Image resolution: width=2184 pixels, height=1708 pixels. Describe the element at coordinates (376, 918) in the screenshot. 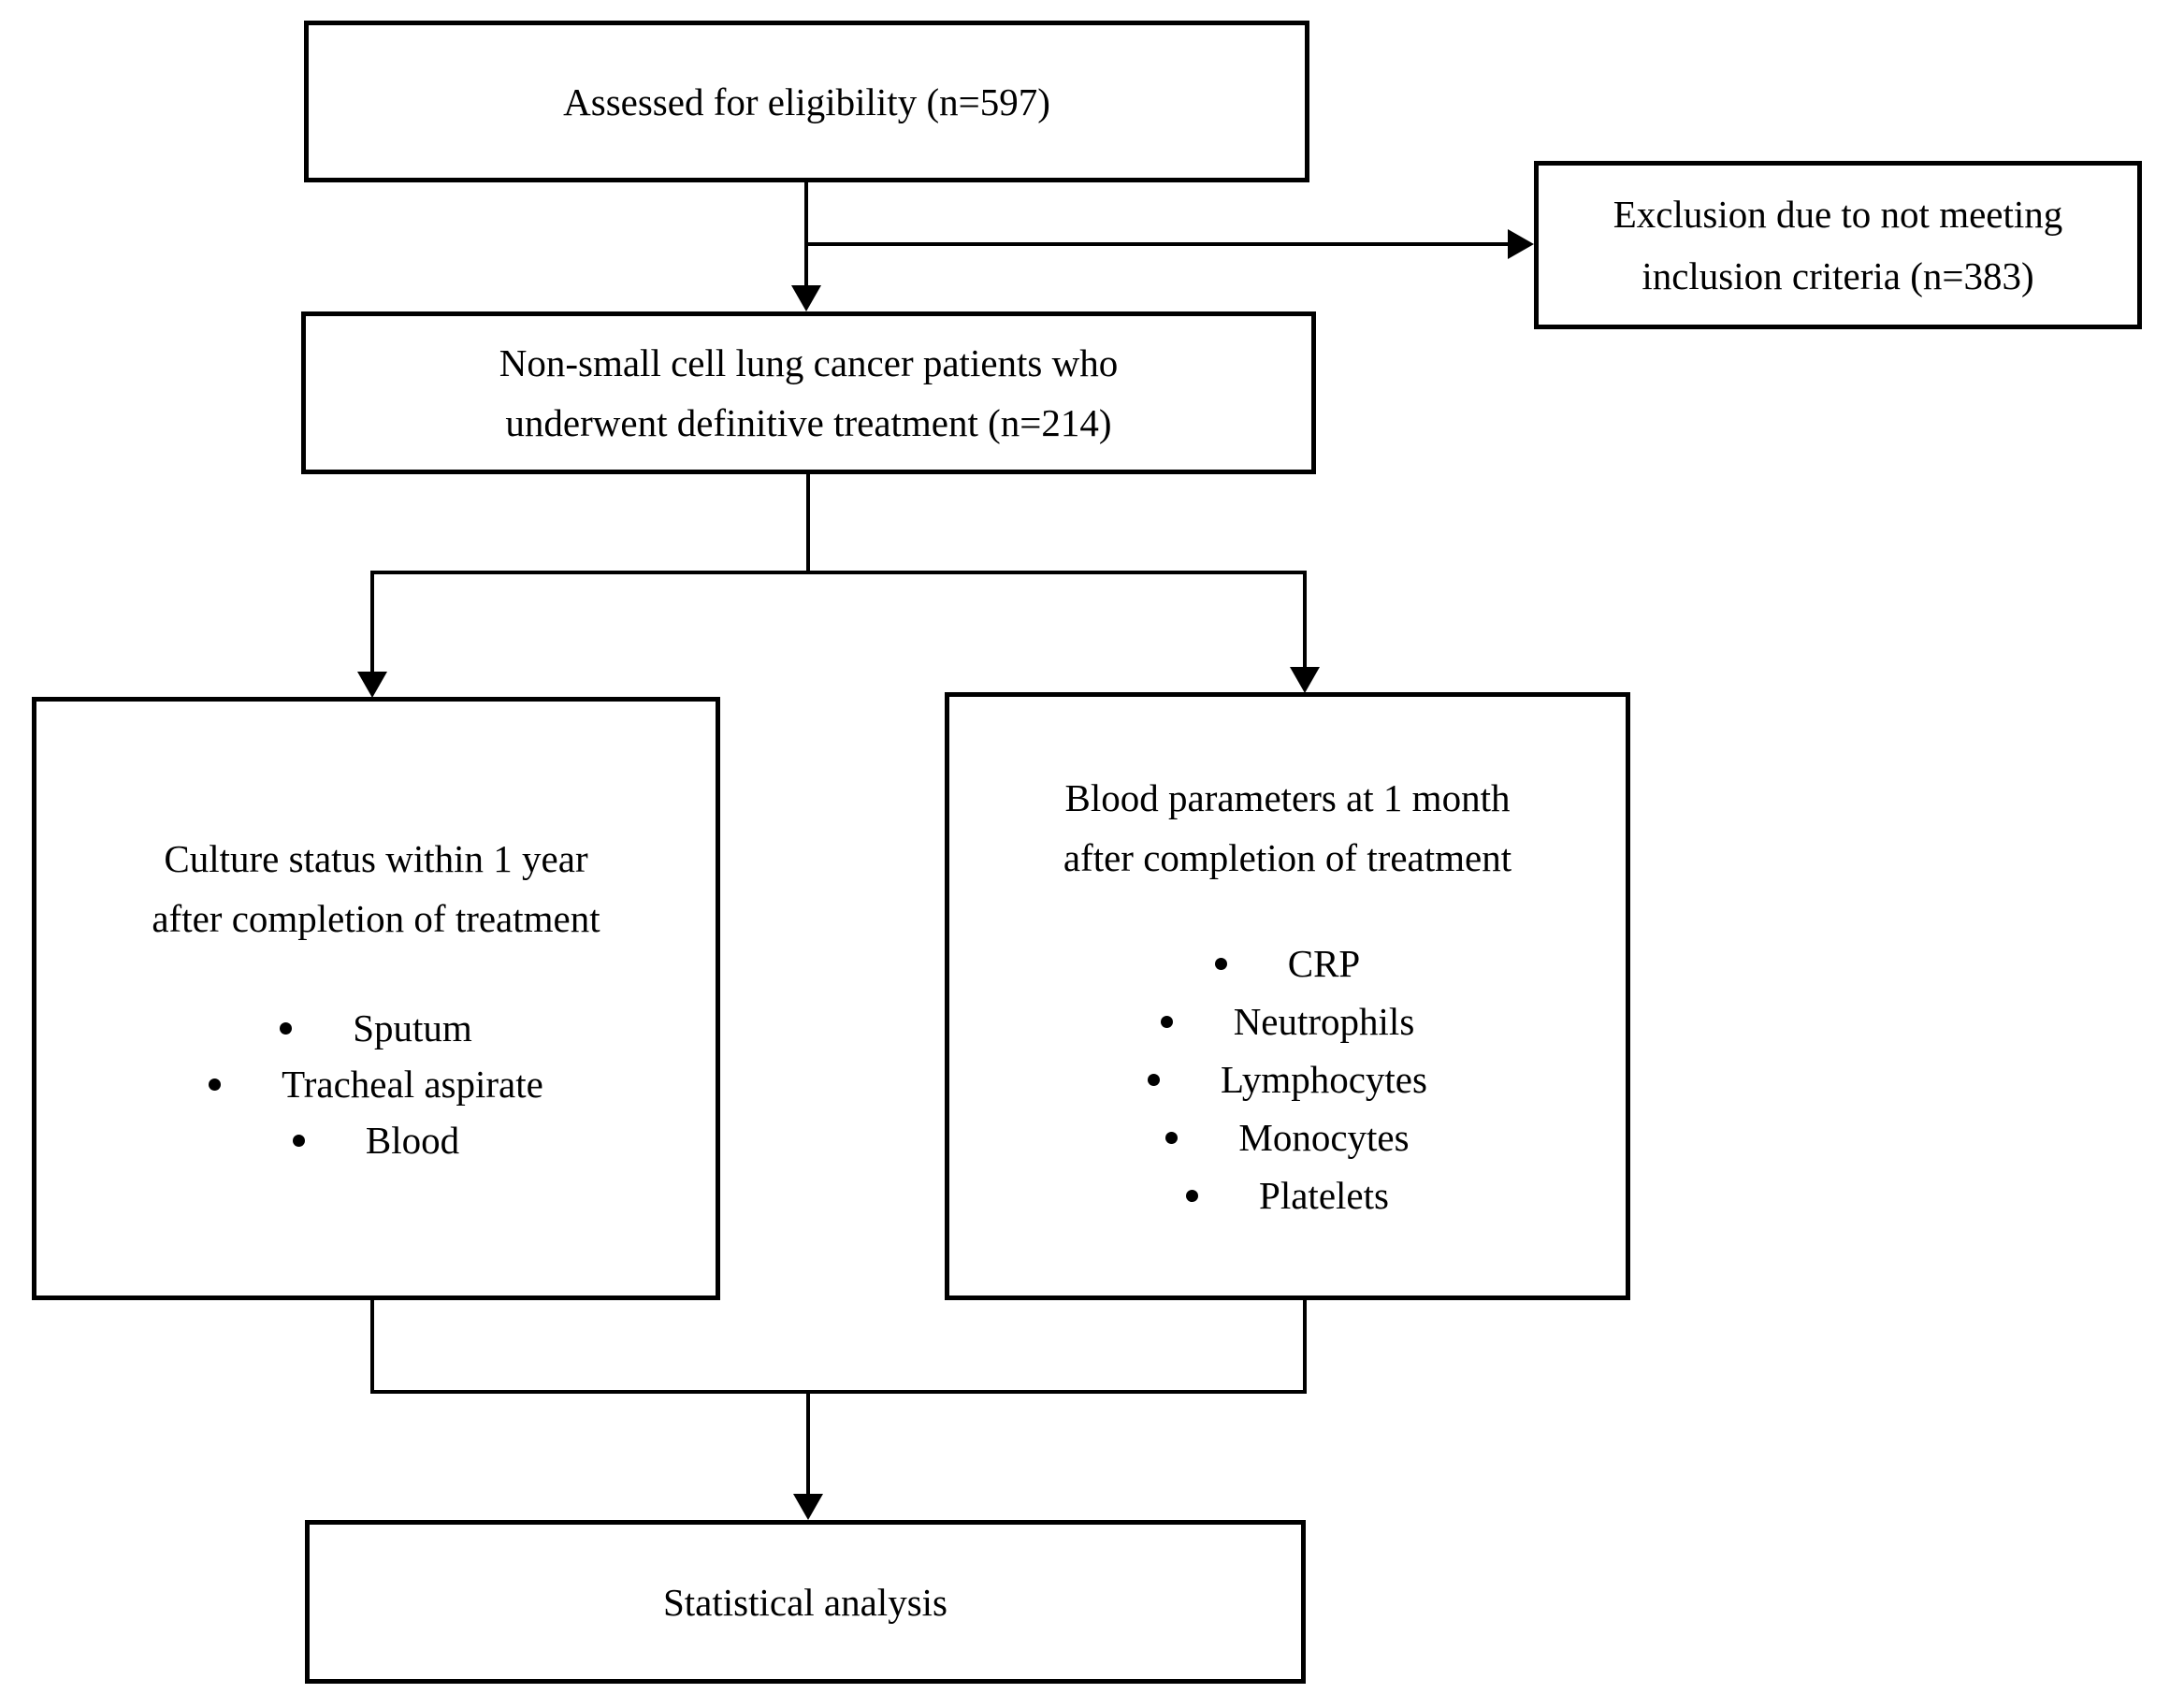

I see `culture-status-header-line2: after completion of treatment` at that location.